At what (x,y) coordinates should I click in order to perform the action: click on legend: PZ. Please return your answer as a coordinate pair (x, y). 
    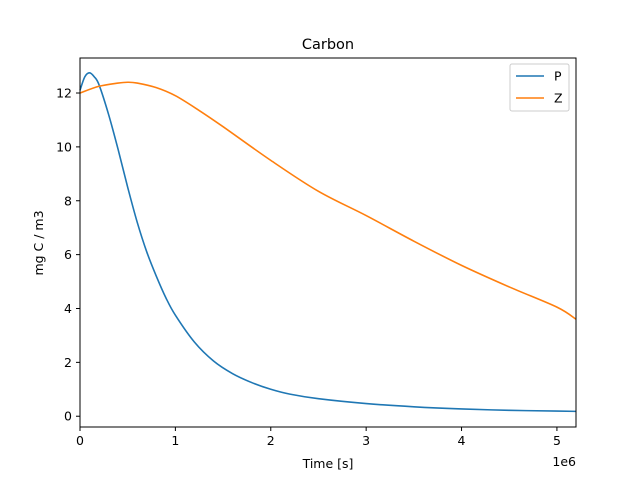
    Looking at the image, I should click on (539, 87).